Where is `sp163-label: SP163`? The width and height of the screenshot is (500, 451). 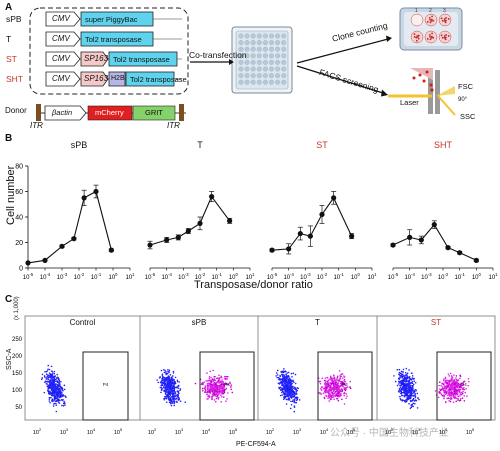
sp163-label: SP163 is located at coordinates (96, 78).